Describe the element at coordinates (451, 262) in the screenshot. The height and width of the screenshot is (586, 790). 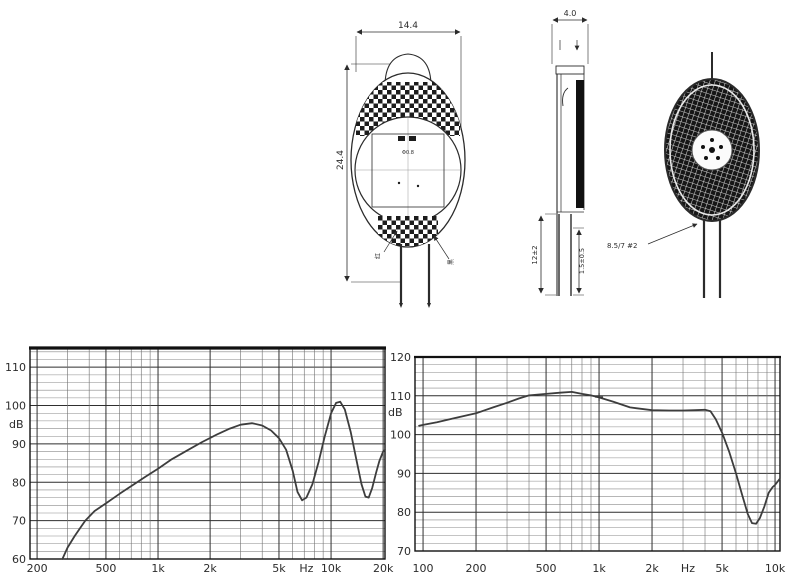
I see `front-lead-label-right: 黑` at that location.